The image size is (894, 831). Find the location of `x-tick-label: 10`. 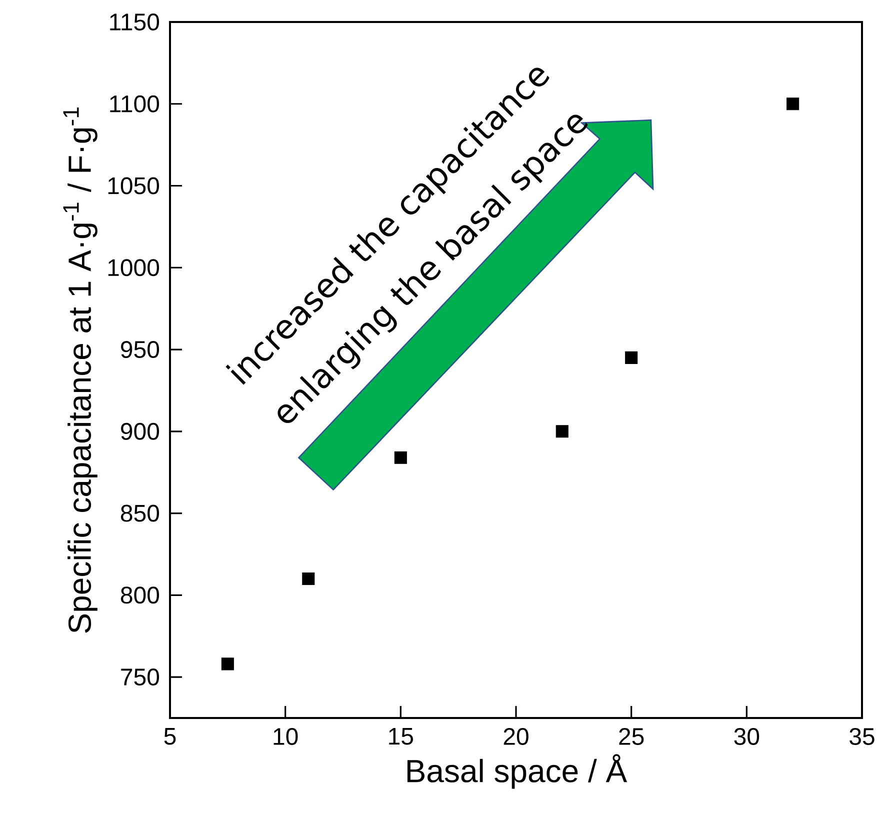

x-tick-label: 10 is located at coordinates (286, 737).